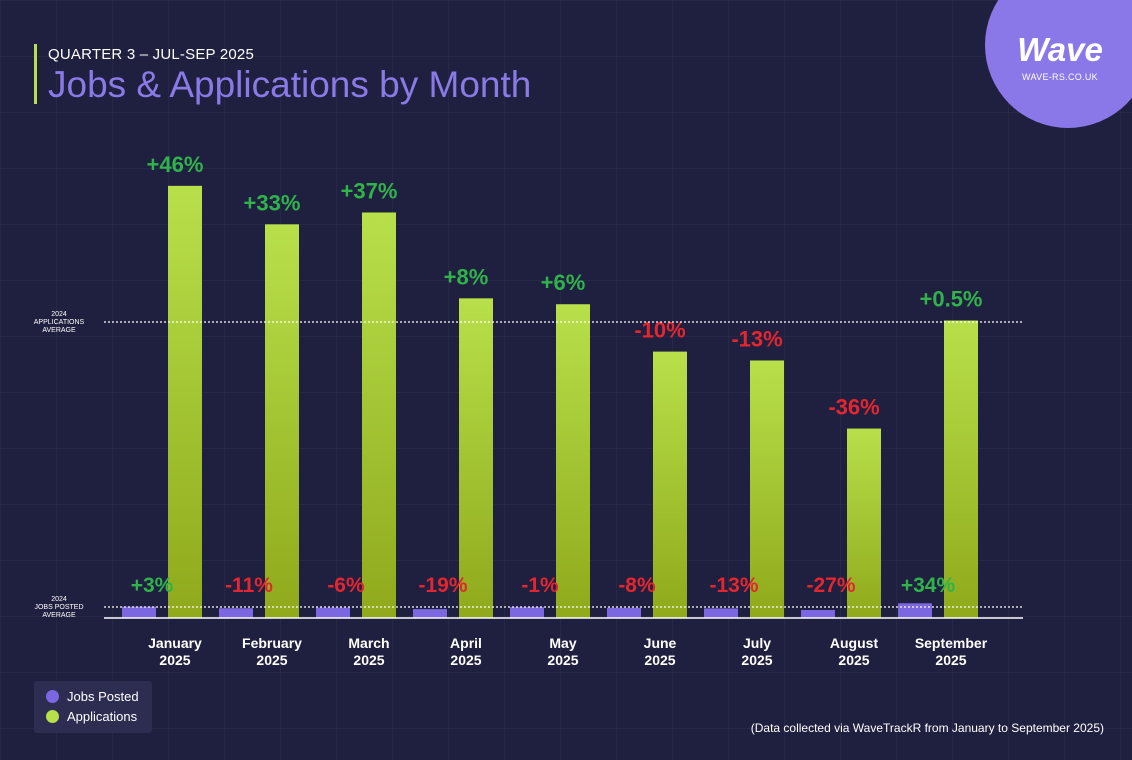  Describe the element at coordinates (853, 407) in the screenshot. I see `applications-change-label: -36%` at that location.